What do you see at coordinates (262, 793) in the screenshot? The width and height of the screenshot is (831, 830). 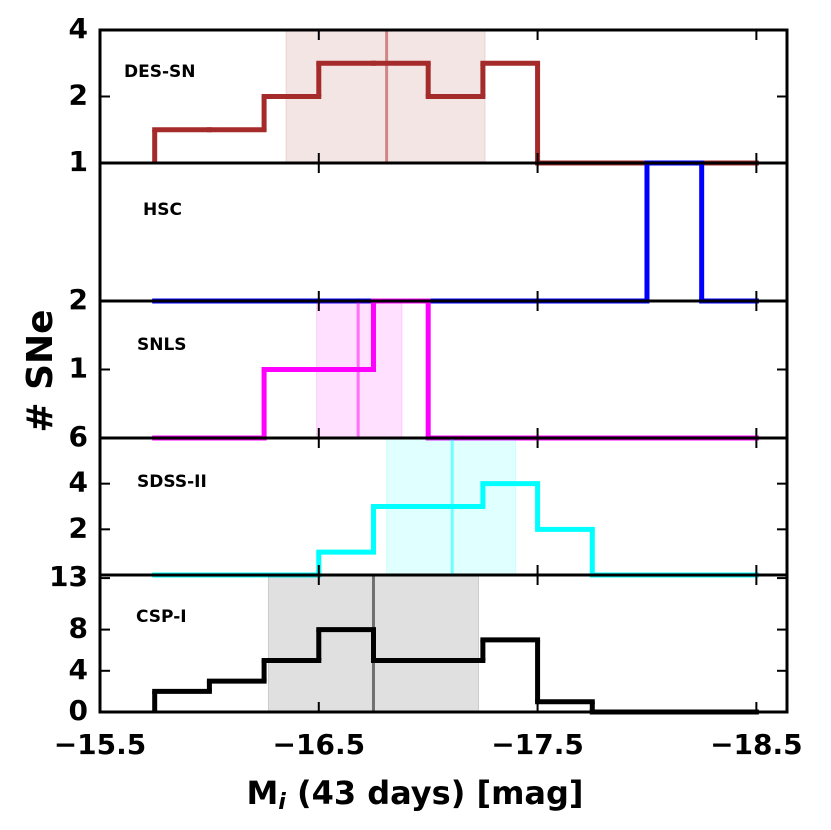 I see `x-label-main: M` at bounding box center [262, 793].